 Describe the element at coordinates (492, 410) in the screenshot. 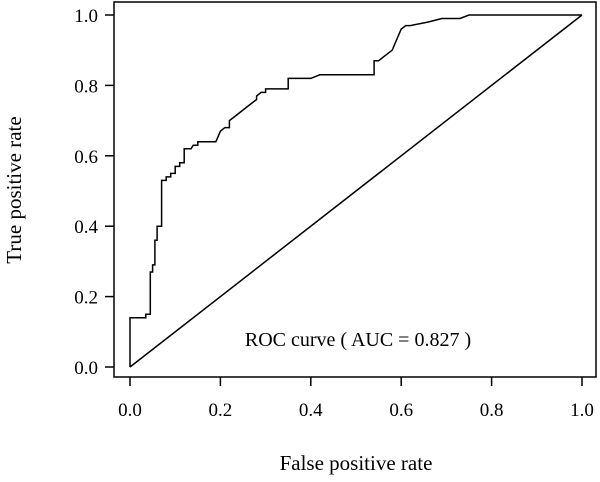

I see `x-tick-label: 0.8` at that location.